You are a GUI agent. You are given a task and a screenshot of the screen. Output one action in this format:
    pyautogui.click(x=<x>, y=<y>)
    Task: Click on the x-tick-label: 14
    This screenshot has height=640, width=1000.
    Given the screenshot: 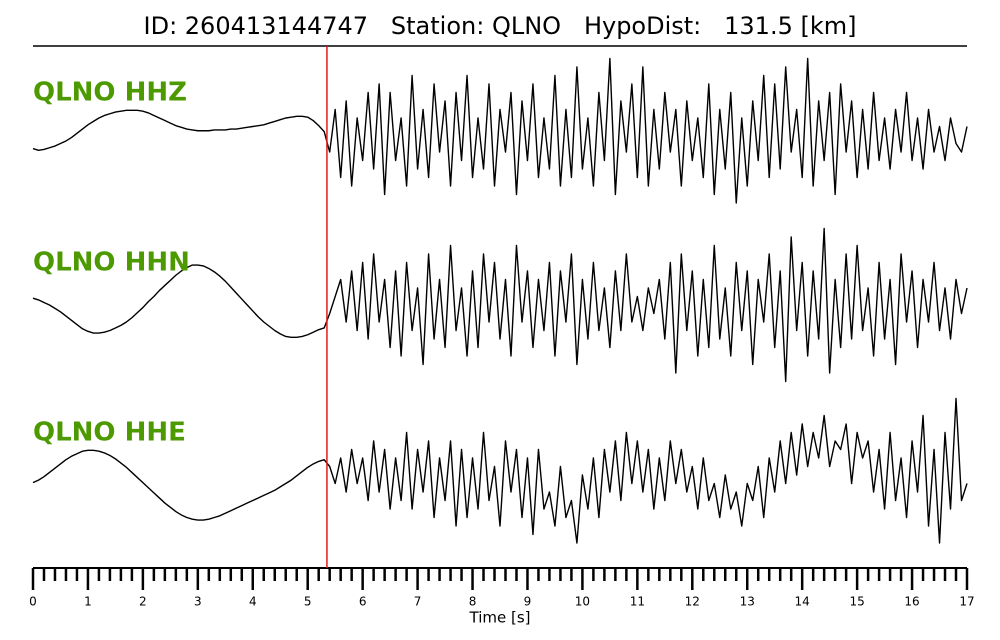 What is the action you would take?
    pyautogui.click(x=802, y=602)
    